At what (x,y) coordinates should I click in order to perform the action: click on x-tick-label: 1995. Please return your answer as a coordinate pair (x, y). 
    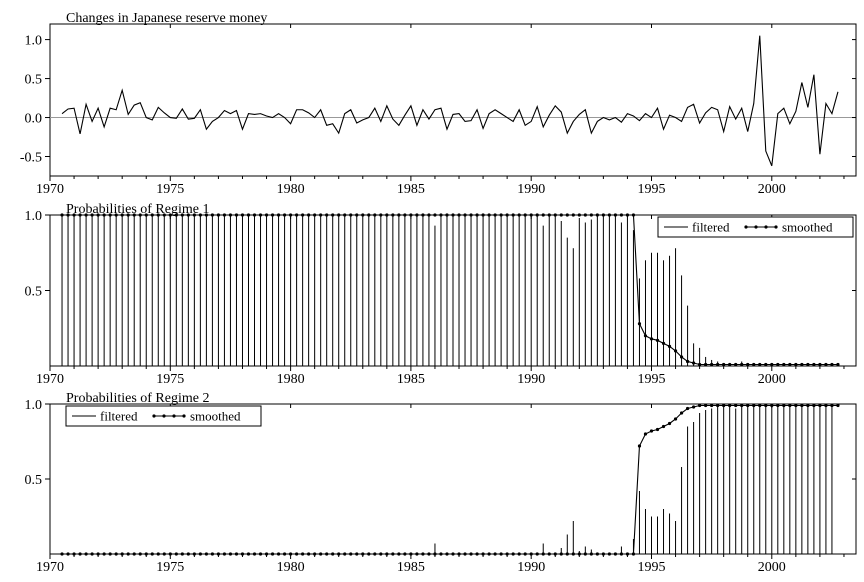
    Looking at the image, I should click on (651, 189).